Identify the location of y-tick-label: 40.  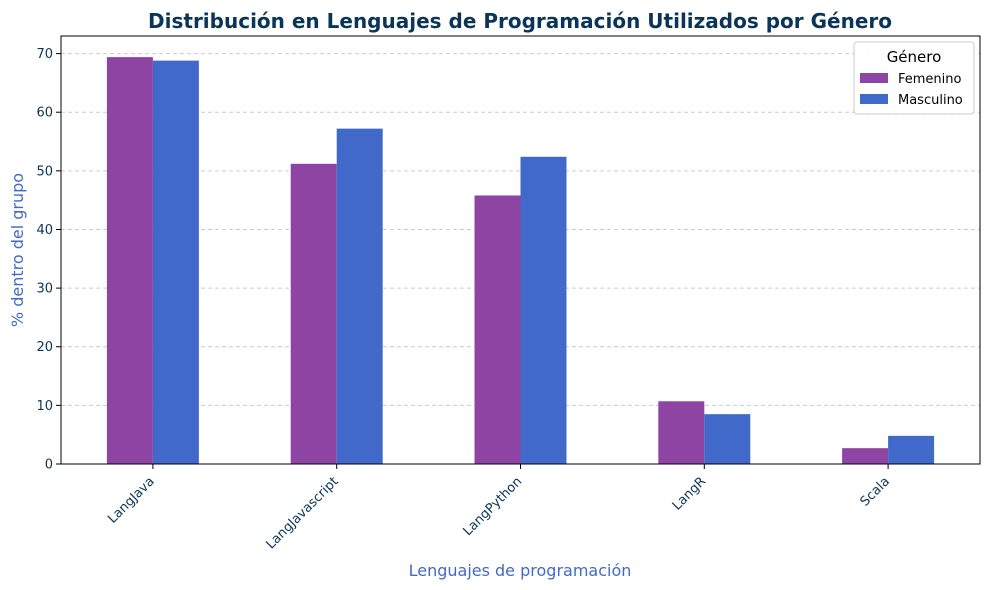
(44, 230).